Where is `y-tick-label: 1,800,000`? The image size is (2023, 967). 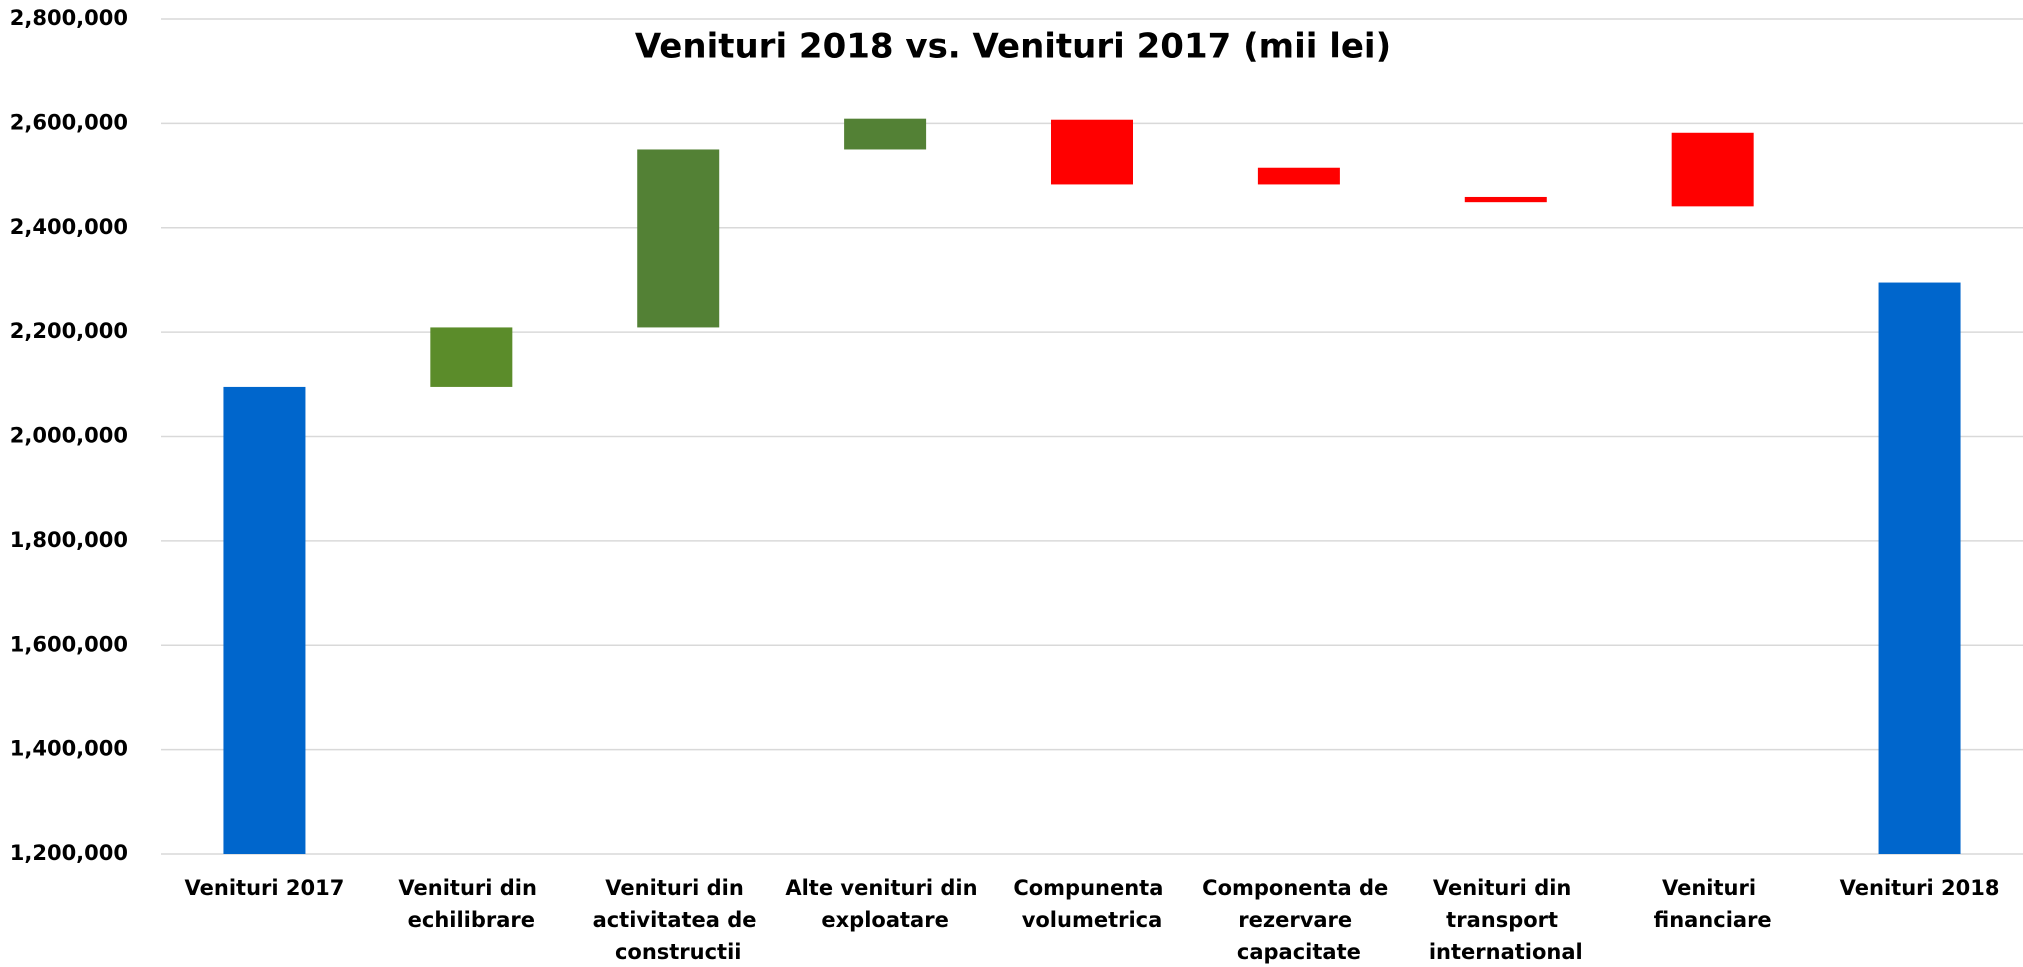
y-tick-label: 1,800,000 is located at coordinates (69, 540).